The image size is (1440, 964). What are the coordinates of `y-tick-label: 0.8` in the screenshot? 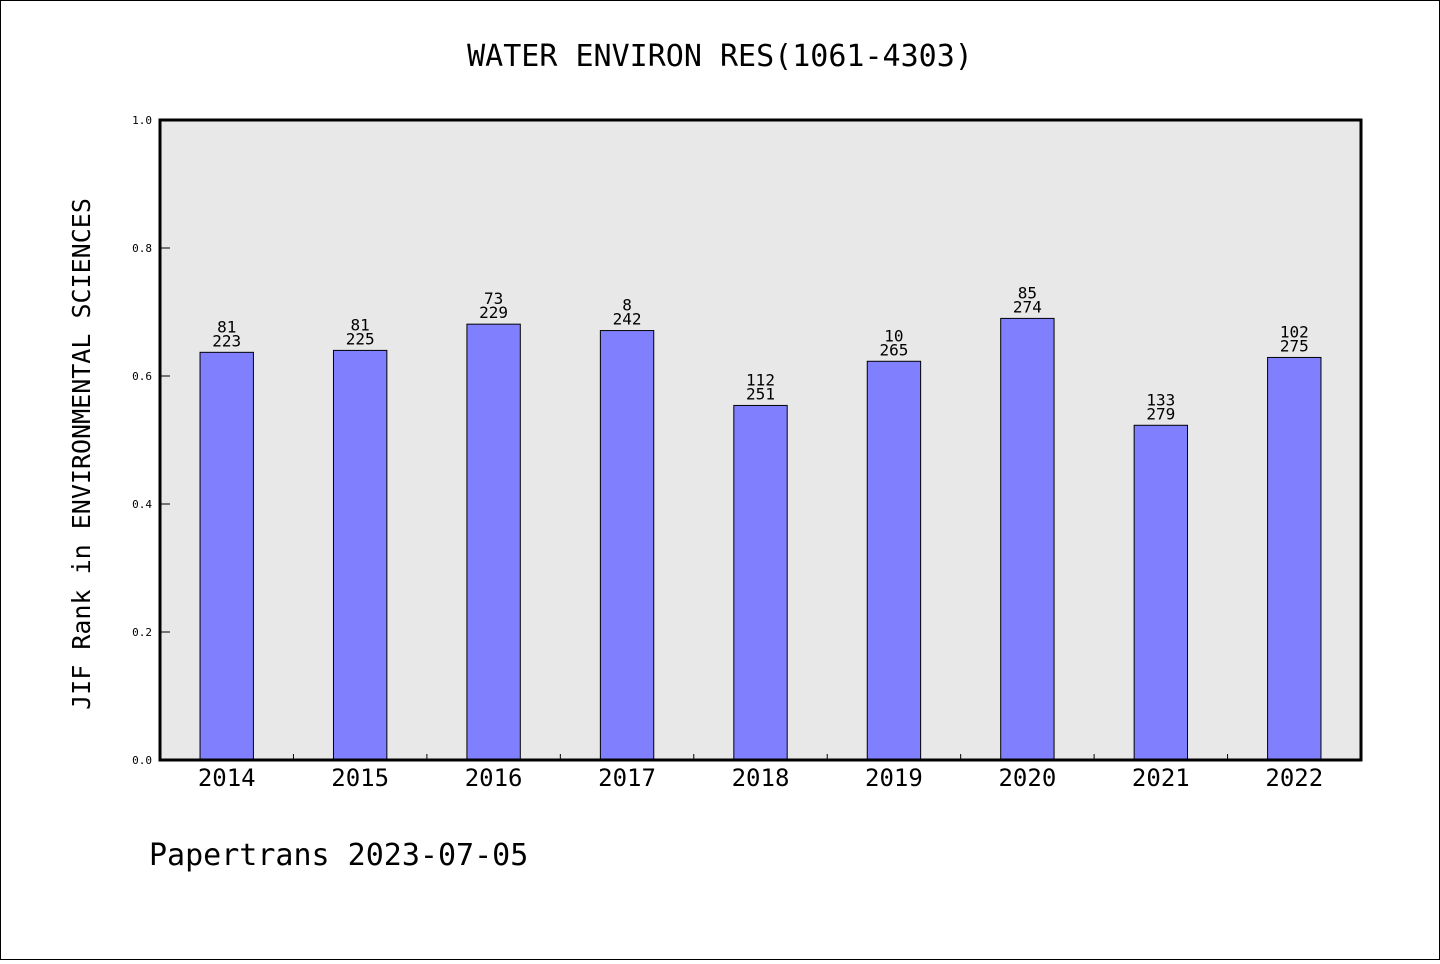 It's located at (142, 248).